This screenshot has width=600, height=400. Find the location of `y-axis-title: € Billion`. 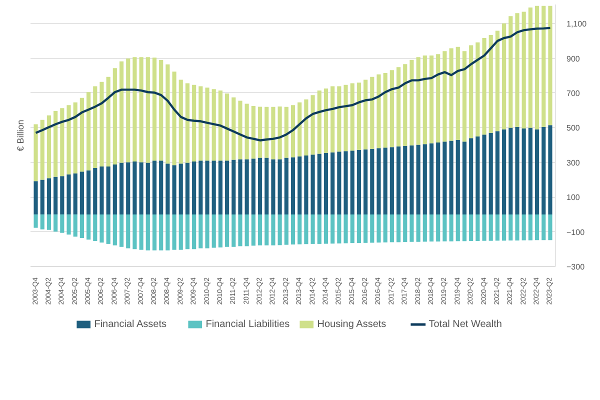

y-axis-title: € Billion is located at coordinates (21, 136).